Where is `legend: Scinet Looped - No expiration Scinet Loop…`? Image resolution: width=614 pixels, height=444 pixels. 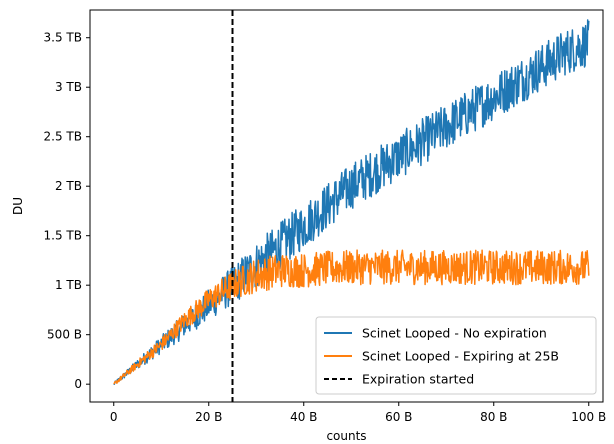
legend: Scinet Looped - No expiration Scinet Loop… is located at coordinates (456, 355).